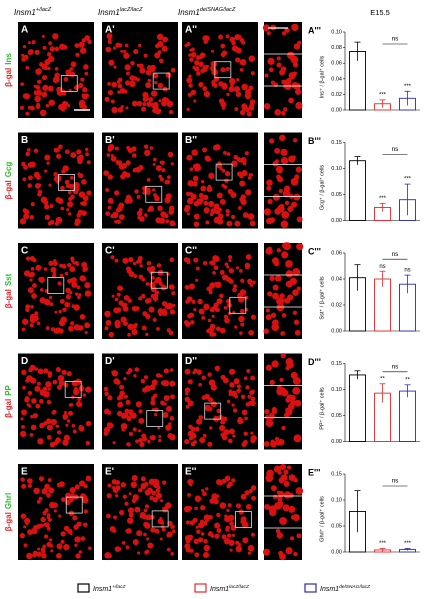 This screenshot has width=435, height=599. What do you see at coordinates (160, 519) in the screenshot?
I see `inset-box` at bounding box center [160, 519].